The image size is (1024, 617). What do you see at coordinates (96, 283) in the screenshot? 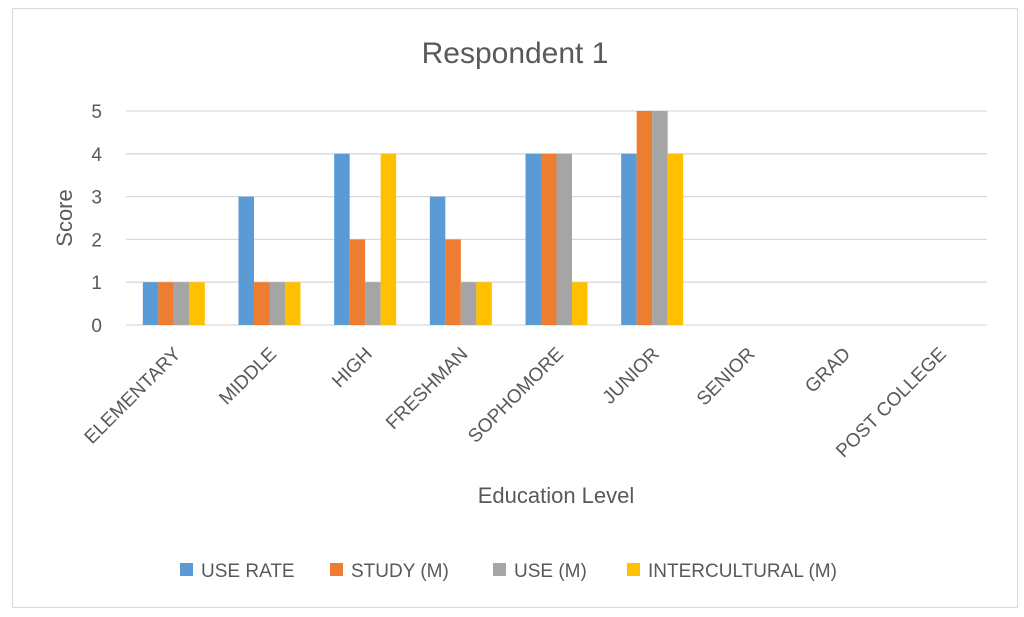
I see `y-tick-label: 1` at bounding box center [96, 283].